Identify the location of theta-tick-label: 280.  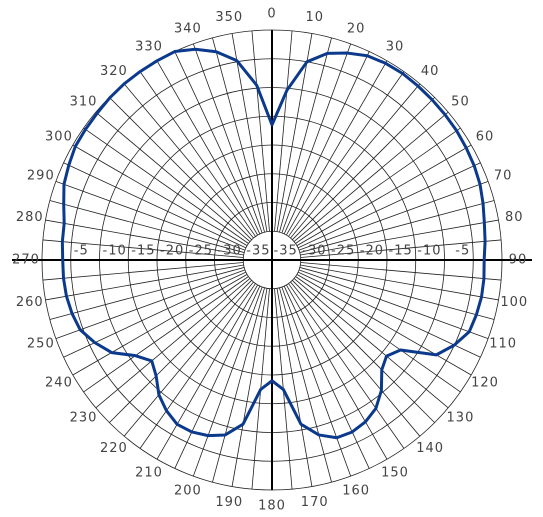
(30, 217).